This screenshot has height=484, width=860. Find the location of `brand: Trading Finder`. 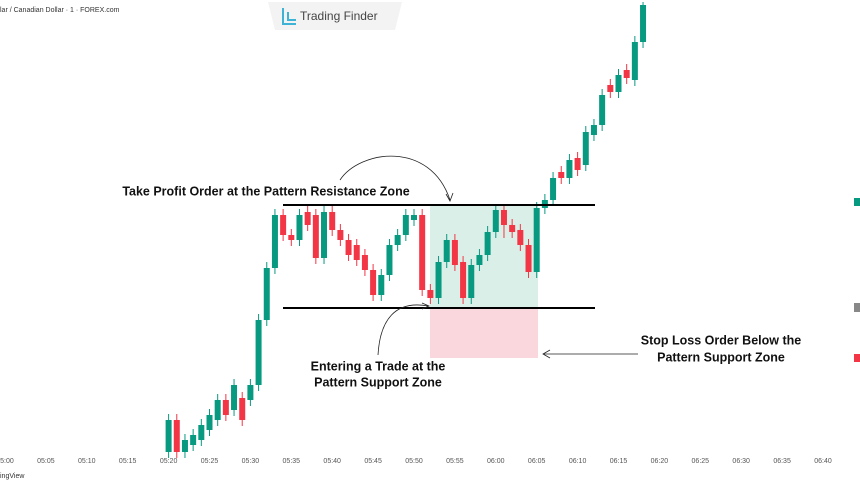

brand: Trading Finder is located at coordinates (339, 16).